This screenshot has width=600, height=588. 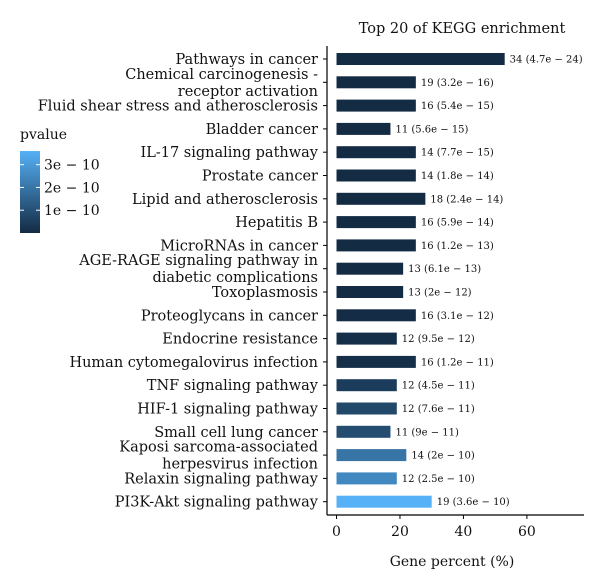 I want to click on x-tick-label: 0, so click(x=336, y=532).